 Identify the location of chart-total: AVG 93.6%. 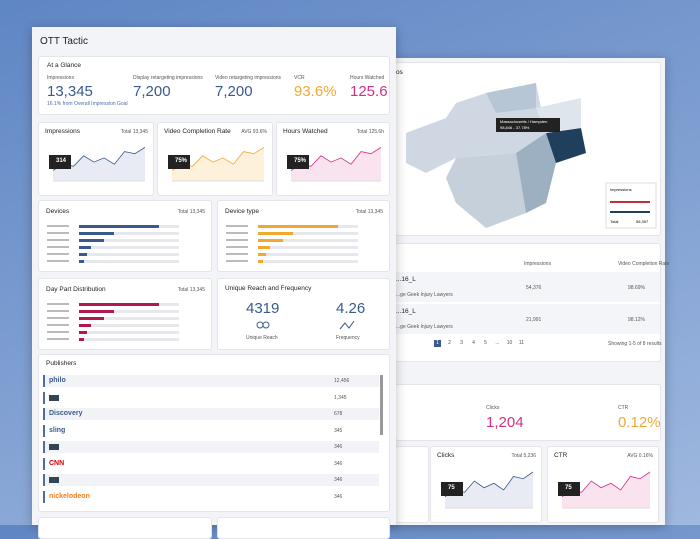
(254, 132).